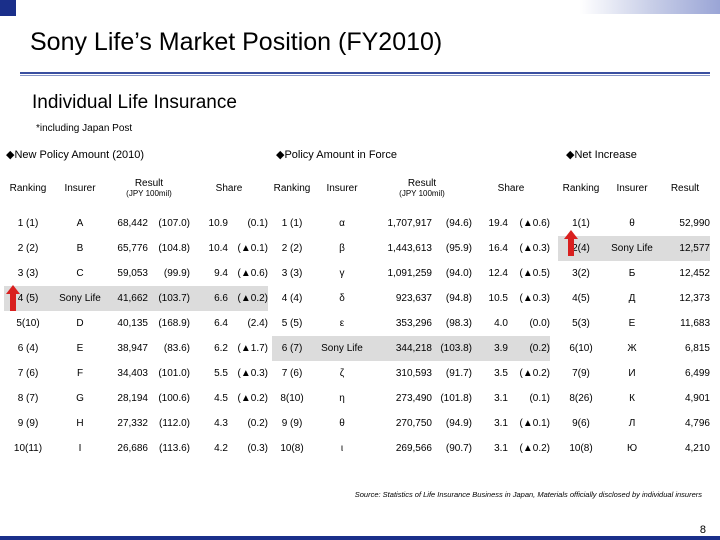  Describe the element at coordinates (342, 323) in the screenshot. I see `insurer-cell: ε` at that location.